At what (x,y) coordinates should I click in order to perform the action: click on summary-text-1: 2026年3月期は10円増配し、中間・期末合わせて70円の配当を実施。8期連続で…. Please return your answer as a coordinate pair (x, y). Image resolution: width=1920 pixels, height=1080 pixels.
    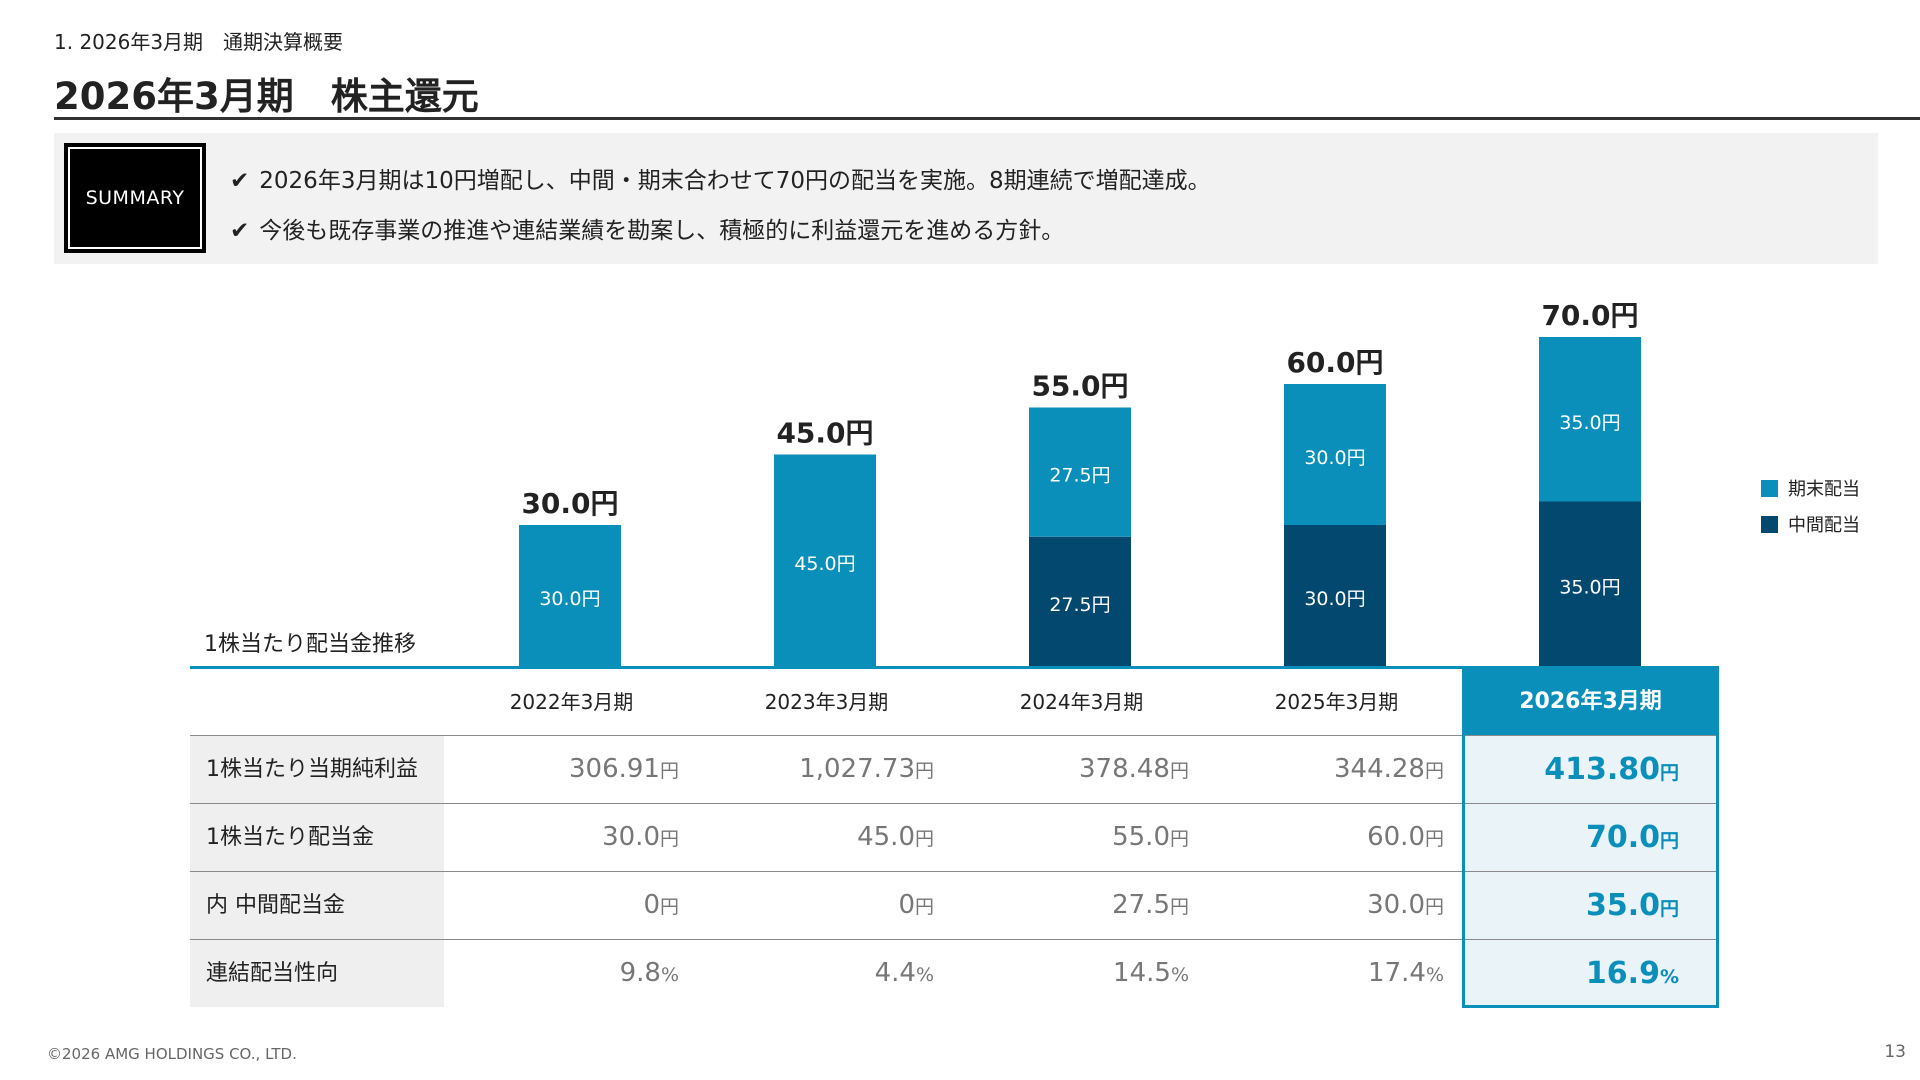
    Looking at the image, I should click on (735, 181).